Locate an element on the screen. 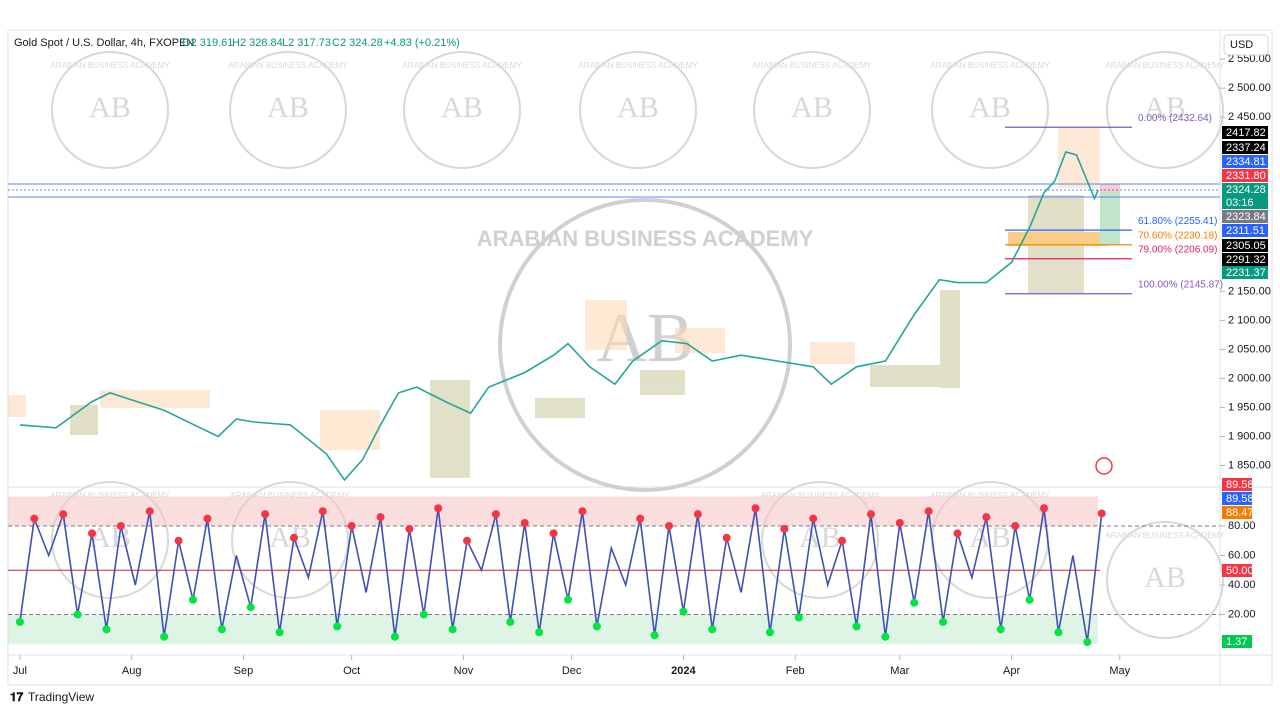  fib-label: 61.80% (2255.41) is located at coordinates (1178, 221).